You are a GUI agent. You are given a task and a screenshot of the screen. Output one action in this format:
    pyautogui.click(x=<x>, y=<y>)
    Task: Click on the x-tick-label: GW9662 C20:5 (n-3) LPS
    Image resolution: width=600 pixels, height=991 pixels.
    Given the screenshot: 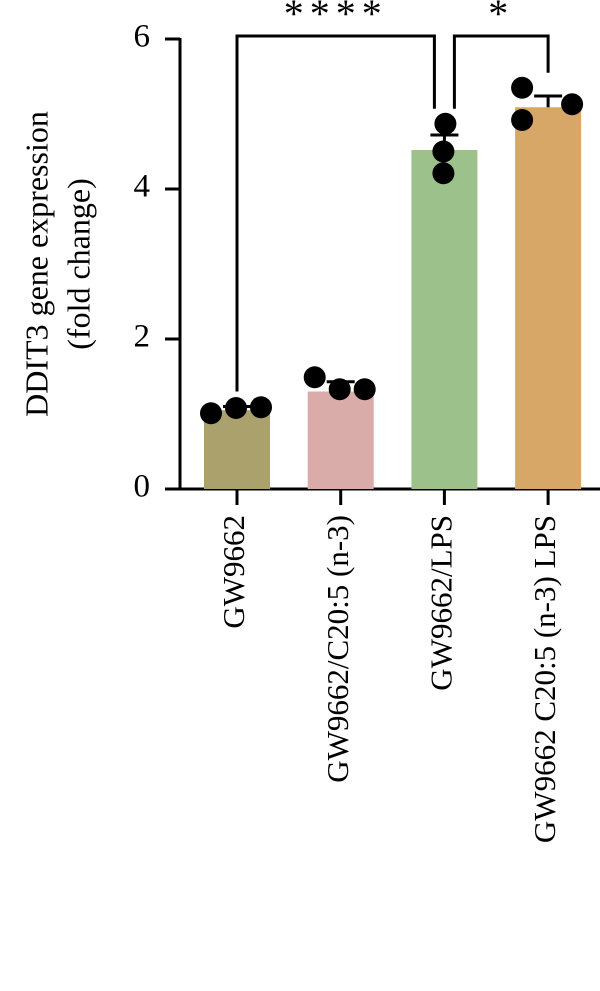 What is the action you would take?
    pyautogui.click(x=544, y=679)
    